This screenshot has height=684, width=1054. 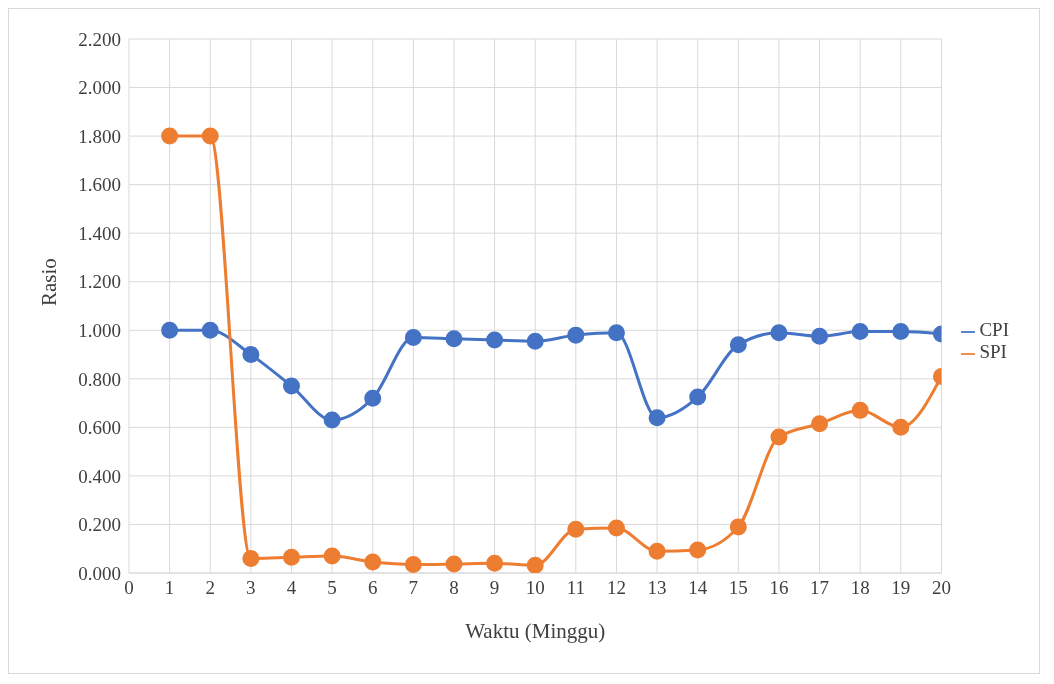 What do you see at coordinates (535, 588) in the screenshot?
I see `x-tick-label: 10` at bounding box center [535, 588].